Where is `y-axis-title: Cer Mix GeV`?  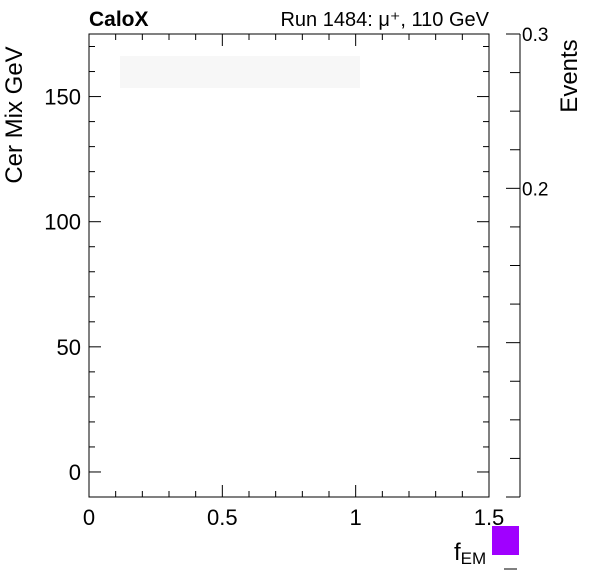 y-axis-title: Cer Mix GeV is located at coordinates (14, 114).